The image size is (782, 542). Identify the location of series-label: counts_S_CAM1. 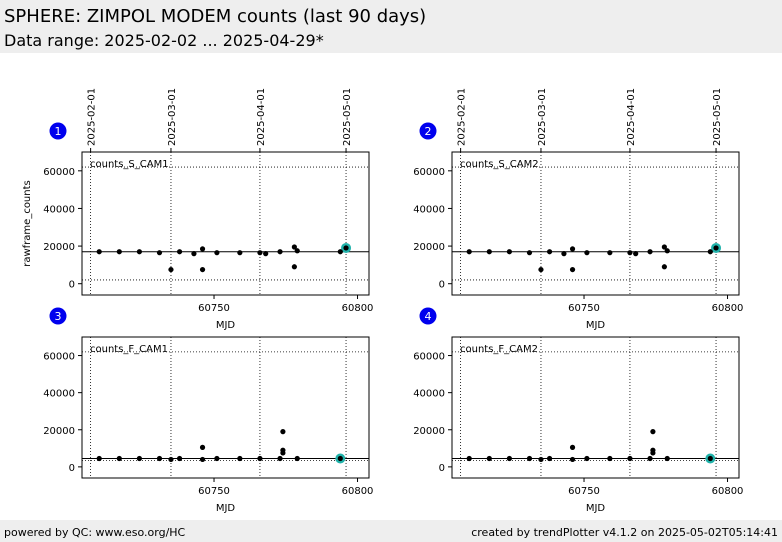
(129, 164).